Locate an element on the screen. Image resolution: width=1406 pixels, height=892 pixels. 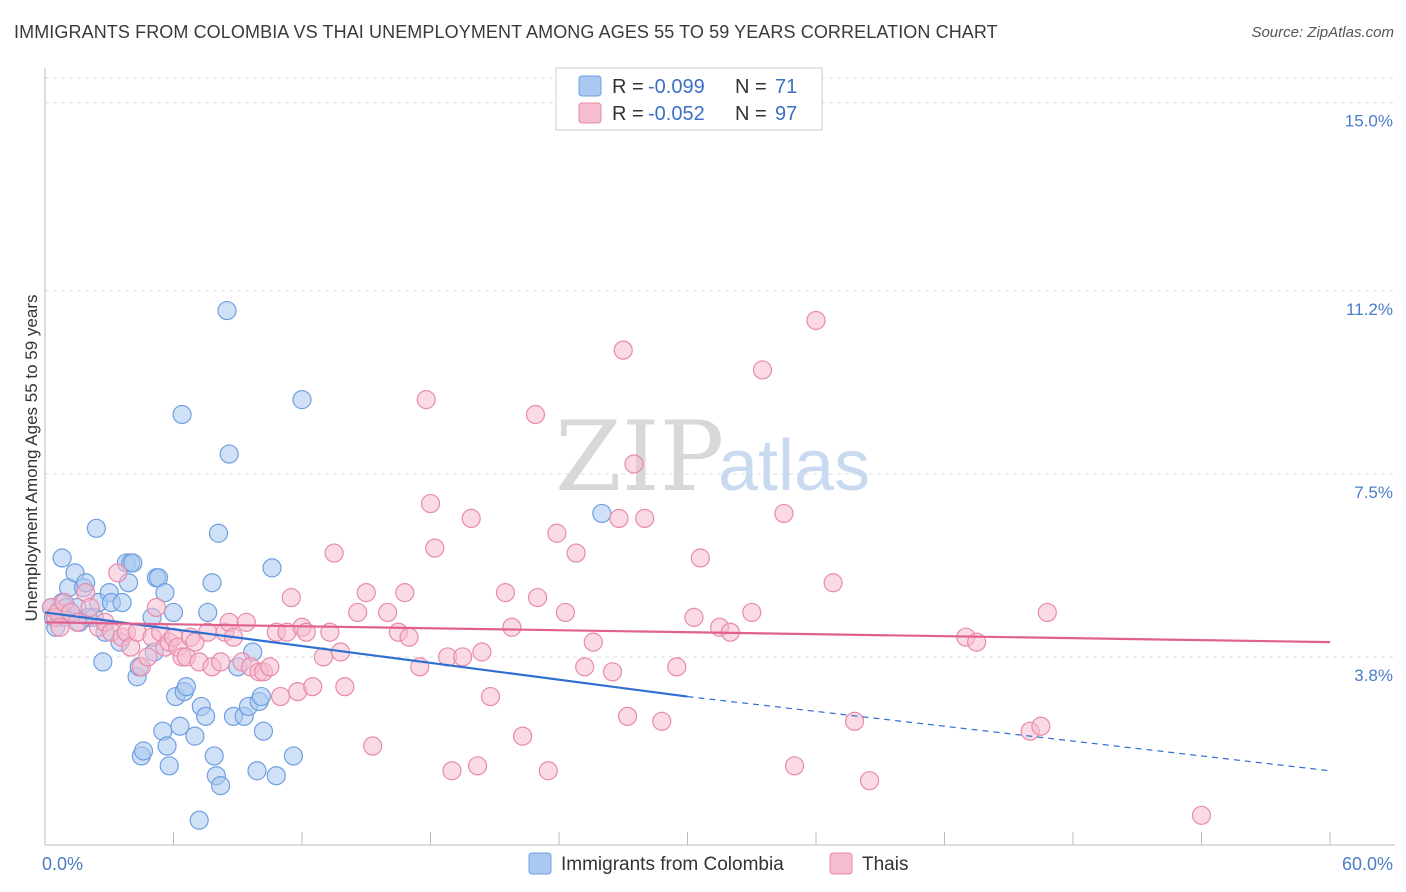
y-tick-label: 15.0% is located at coordinates (1369, 121).